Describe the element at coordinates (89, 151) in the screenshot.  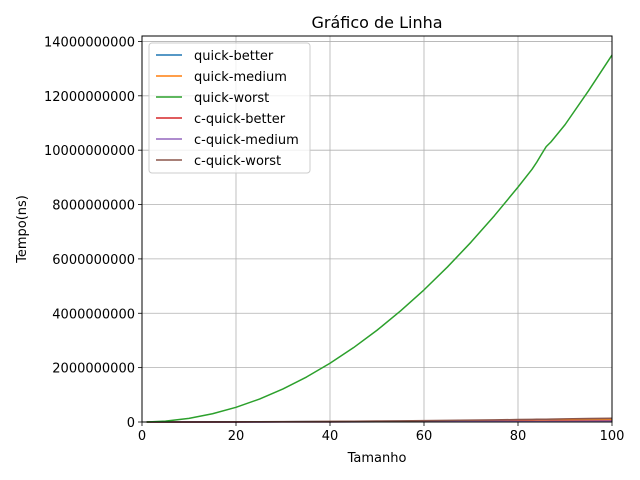
I see `y-tick-label: 10000000000` at that location.